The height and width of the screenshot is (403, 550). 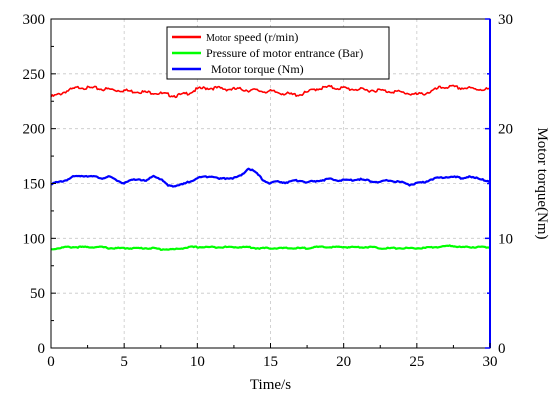 What do you see at coordinates (34, 239) in the screenshot?
I see `y-tick-label: 100` at bounding box center [34, 239].